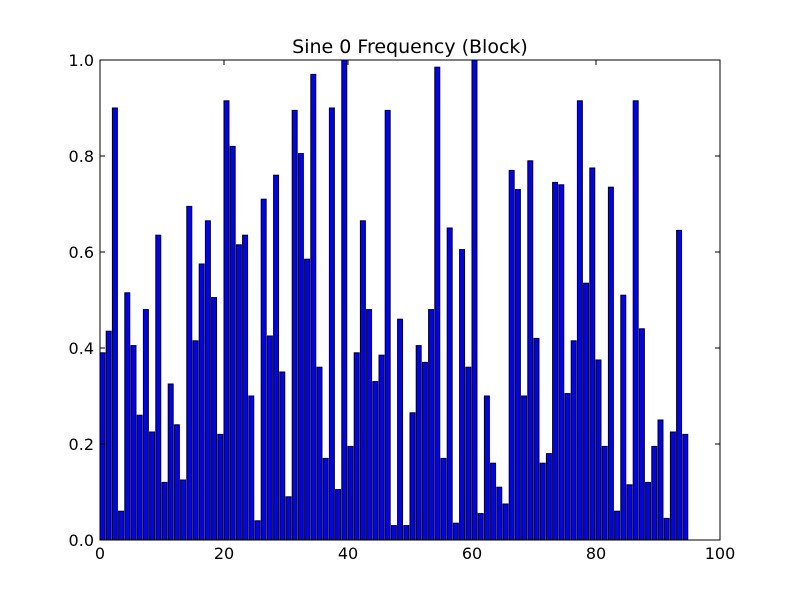 Image resolution: width=800 pixels, height=600 pixels. What do you see at coordinates (81, 156) in the screenshot?
I see `y-tick-label: 0.8` at bounding box center [81, 156].